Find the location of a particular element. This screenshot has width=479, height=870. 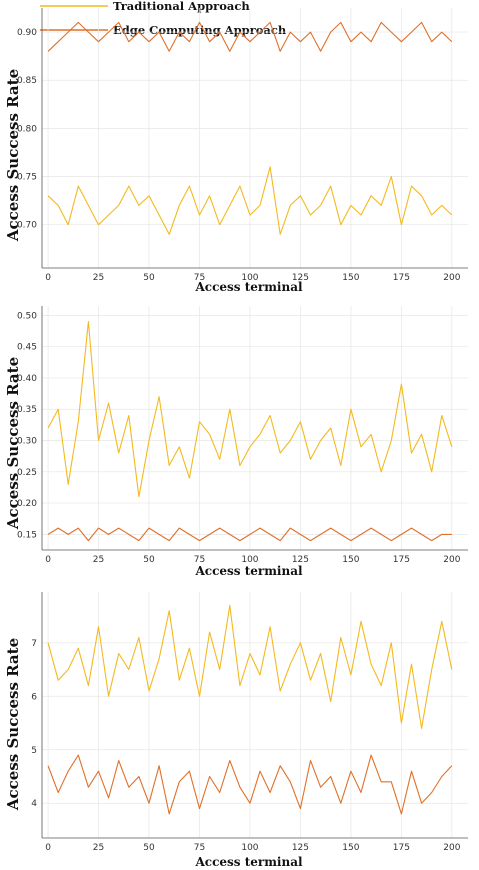

chart-3-x-tick-label: 100 is located at coordinates (249, 848).